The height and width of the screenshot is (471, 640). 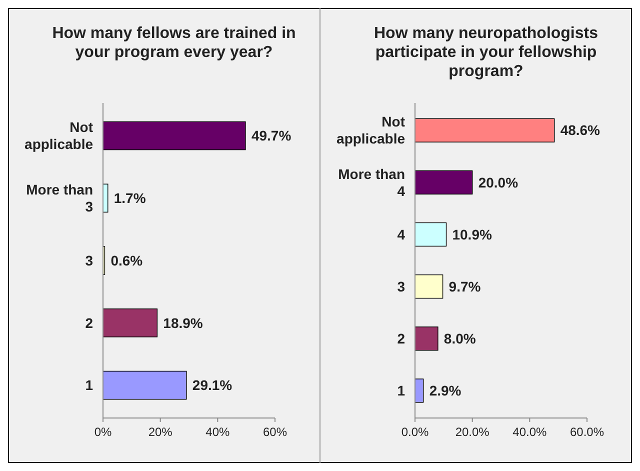 What do you see at coordinates (401, 234) in the screenshot?
I see `y-tick-label: 4` at bounding box center [401, 234].